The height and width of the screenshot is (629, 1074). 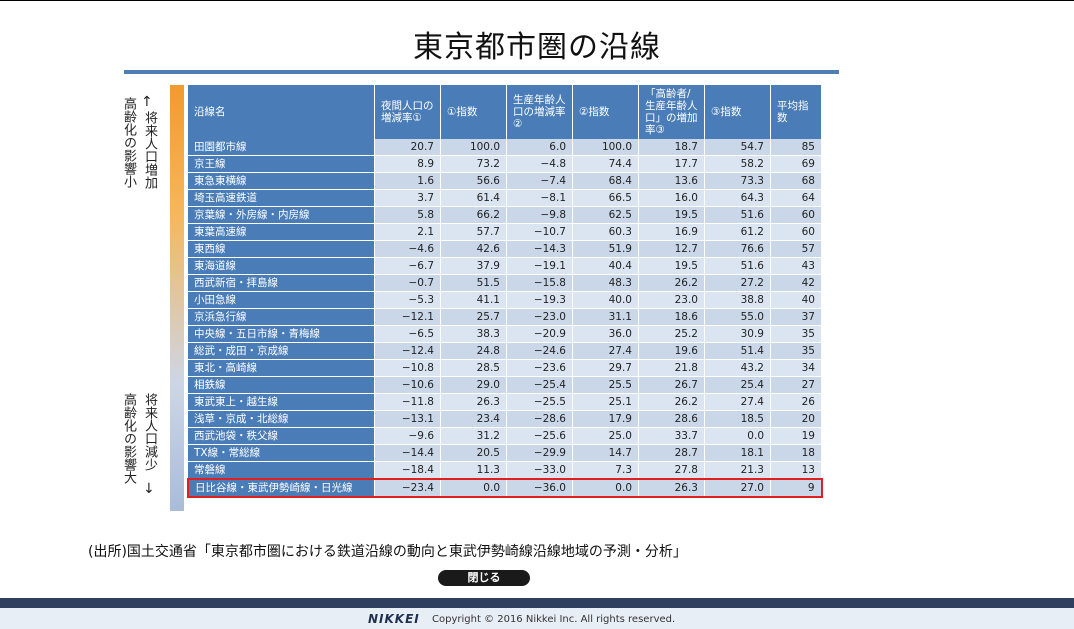 What do you see at coordinates (407, 198) in the screenshot?
I see `cell-night-pop: 3.7` at bounding box center [407, 198].